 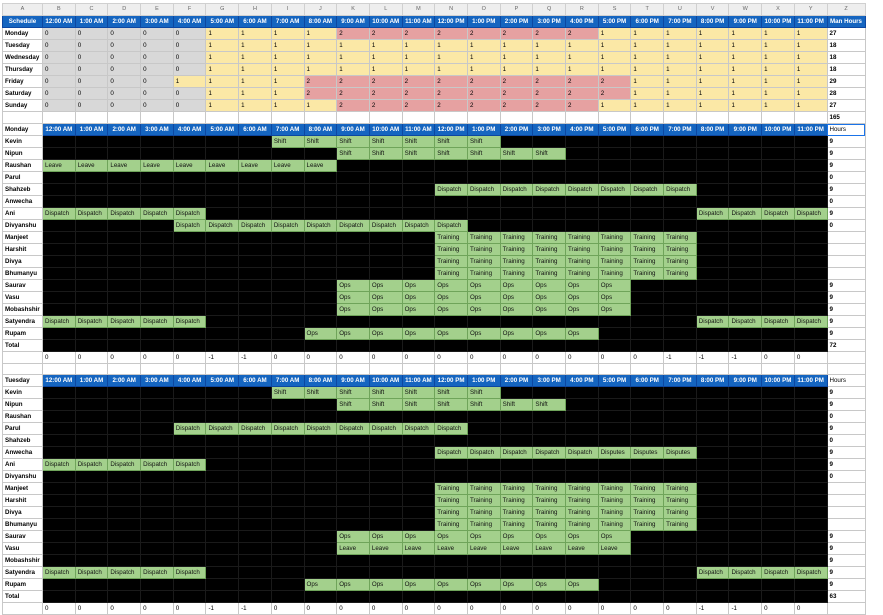 What do you see at coordinates (222, 380) in the screenshot?
I see `time-header: 5:00 AM` at bounding box center [222, 380].